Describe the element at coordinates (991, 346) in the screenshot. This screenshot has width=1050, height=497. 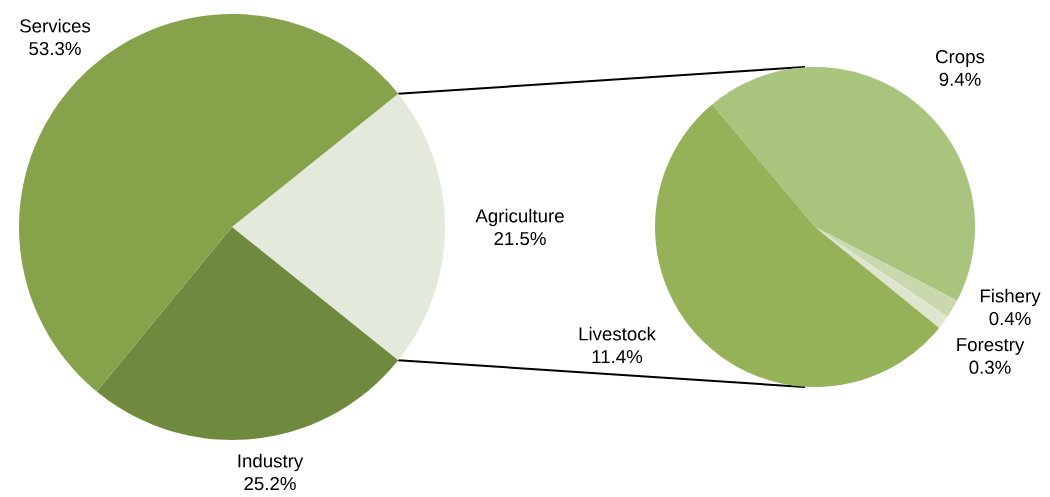
I see `slice-label: Forestry` at that location.